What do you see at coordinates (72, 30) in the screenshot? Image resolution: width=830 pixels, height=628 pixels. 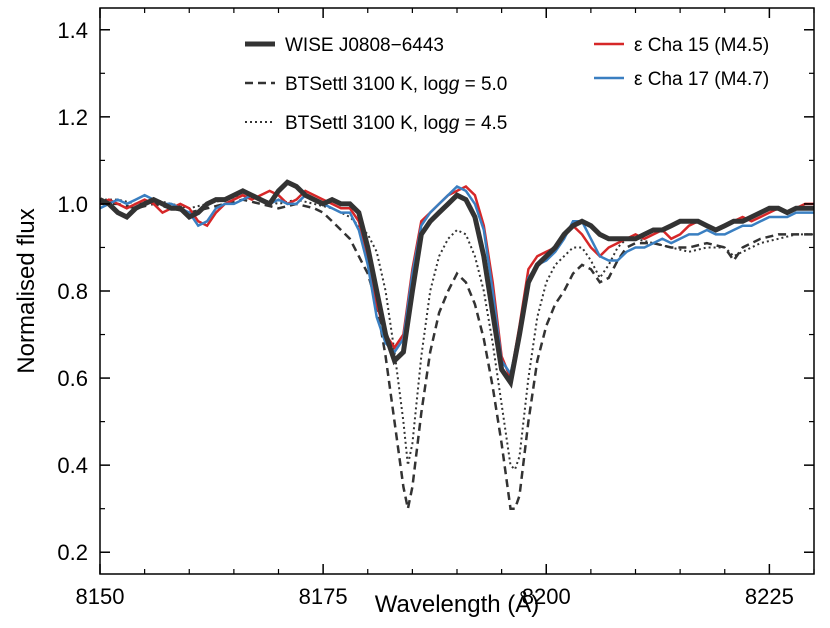 I see `y-tick-label: 1.4` at bounding box center [72, 30].